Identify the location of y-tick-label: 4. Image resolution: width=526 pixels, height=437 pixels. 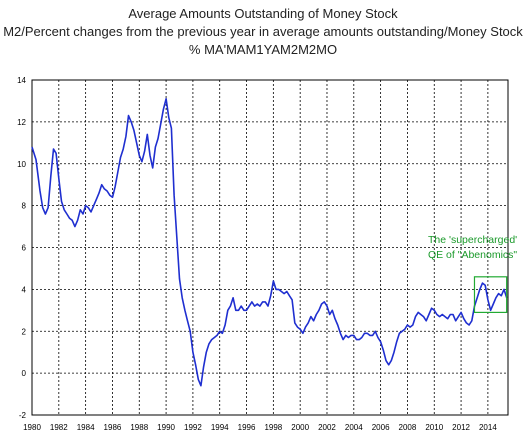
(24, 289).